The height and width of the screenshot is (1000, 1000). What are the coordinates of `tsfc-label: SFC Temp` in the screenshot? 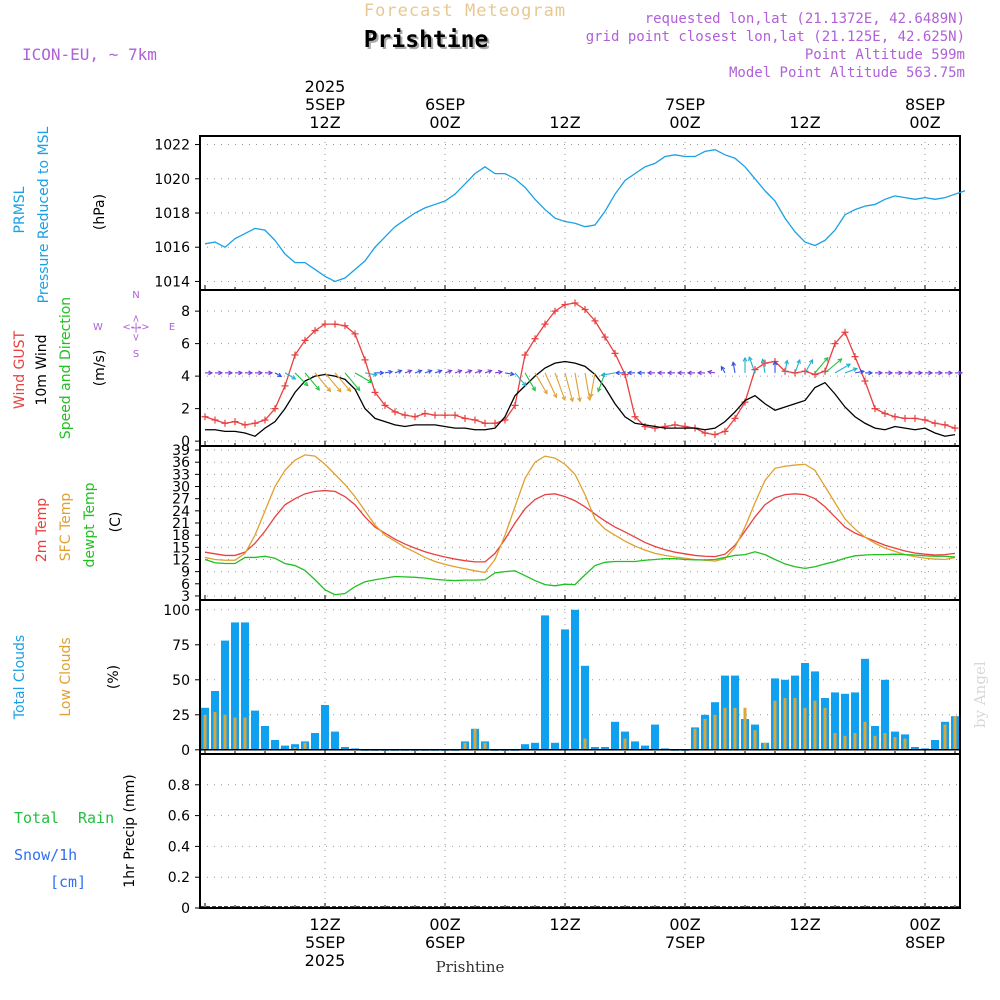 It's located at (66, 527).